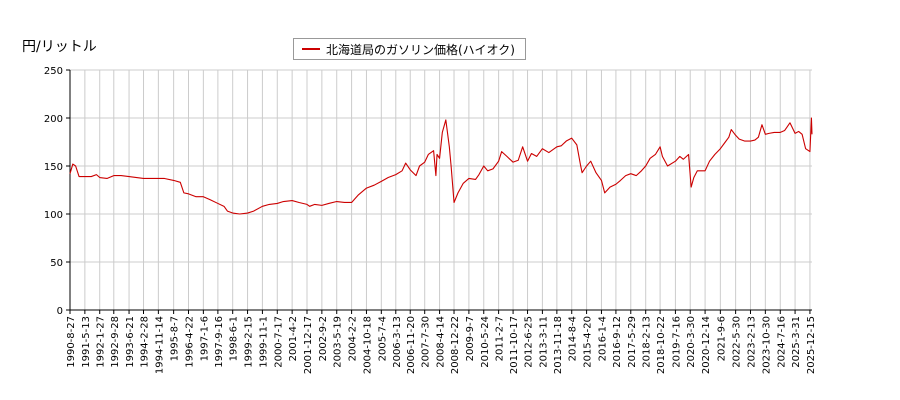 The height and width of the screenshot is (400, 900). Describe the element at coordinates (573, 338) in the screenshot. I see `x-tick-label: 2014-8-4` at that location.